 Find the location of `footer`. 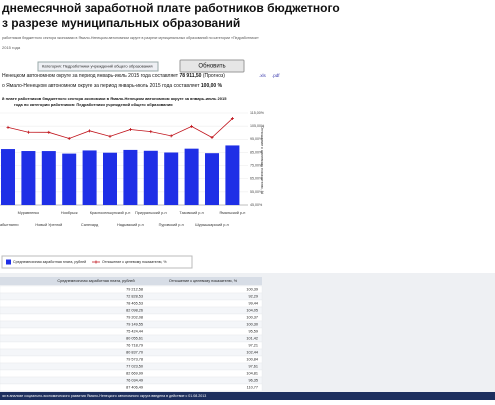

footer is located at coordinates (247, 396).